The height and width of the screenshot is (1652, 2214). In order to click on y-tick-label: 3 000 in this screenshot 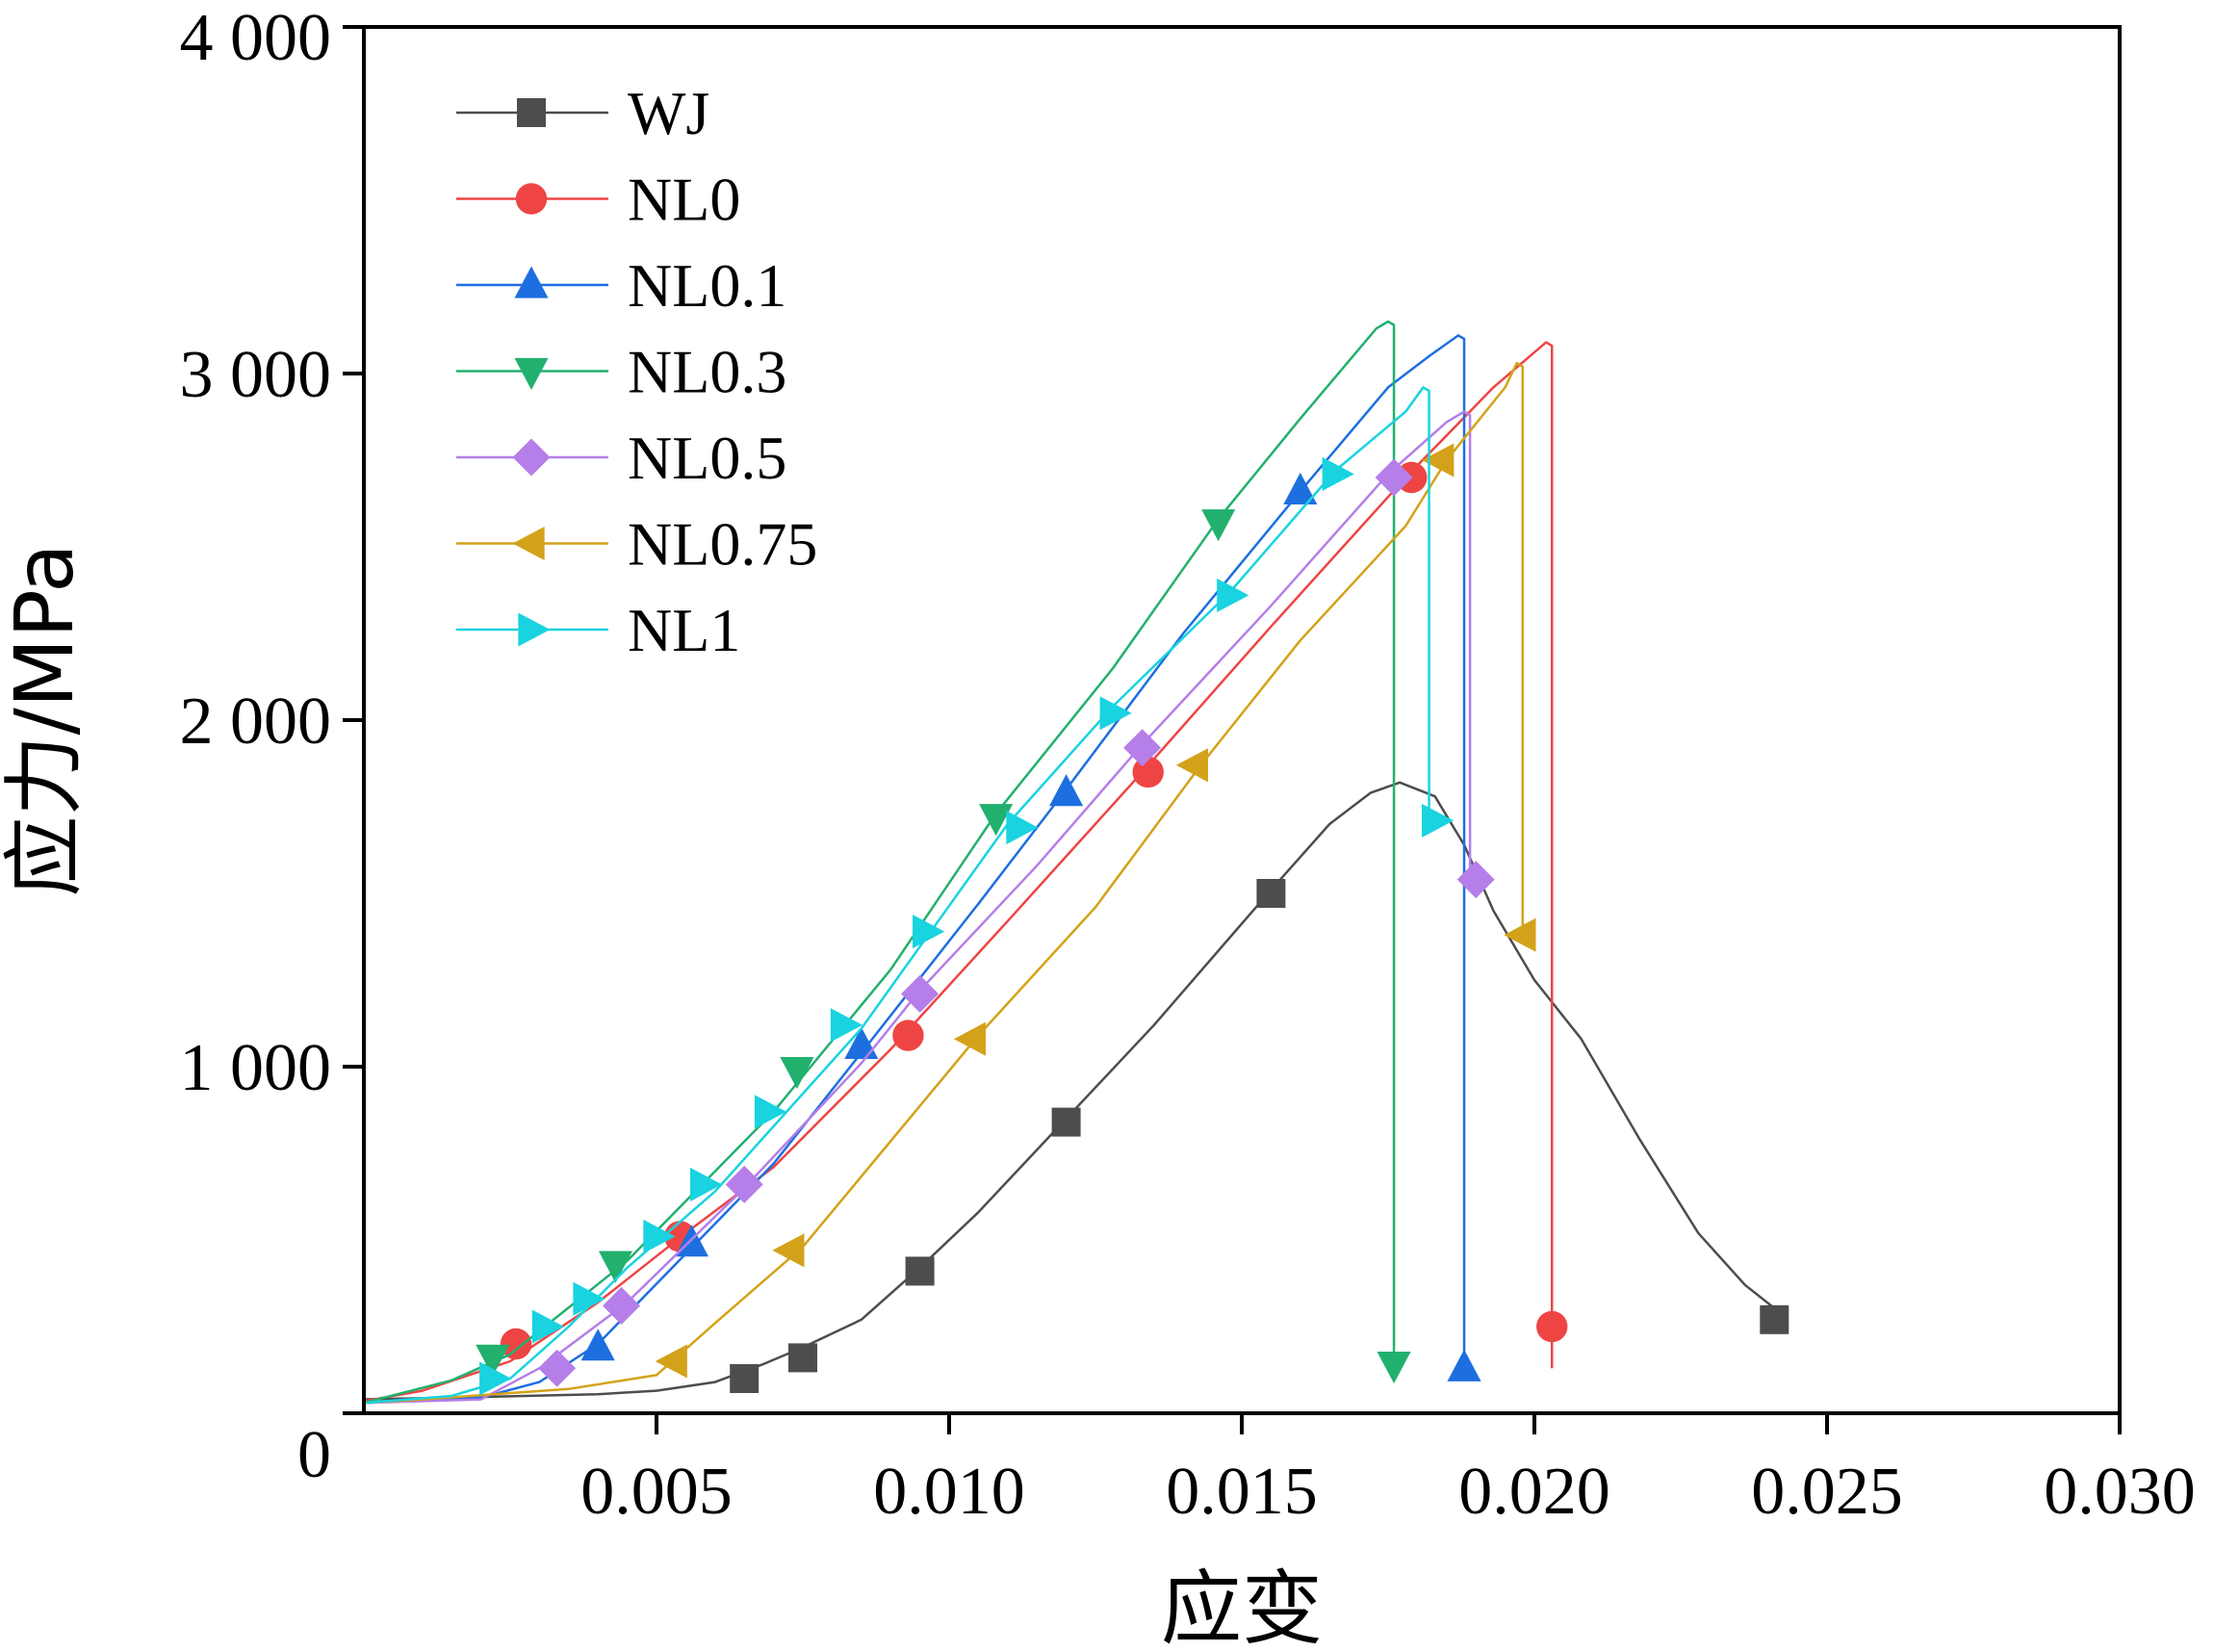, I will do `click(256, 375)`.